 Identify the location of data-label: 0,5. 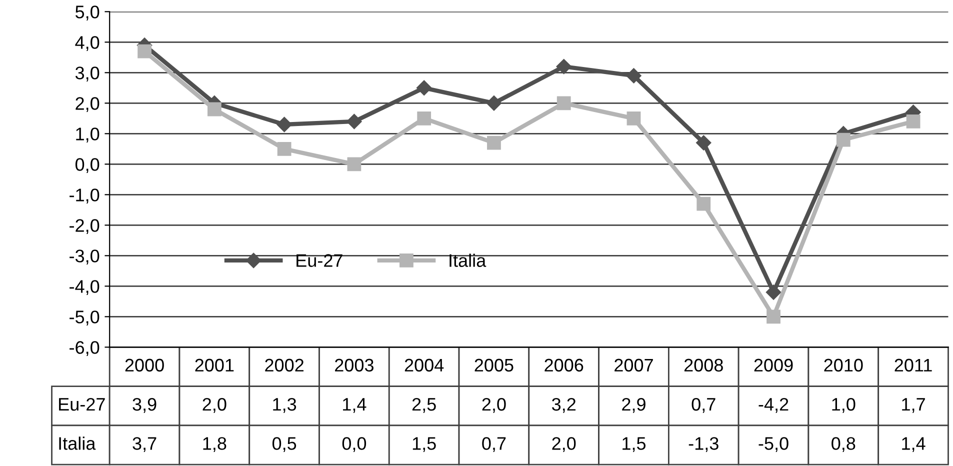
(284, 444).